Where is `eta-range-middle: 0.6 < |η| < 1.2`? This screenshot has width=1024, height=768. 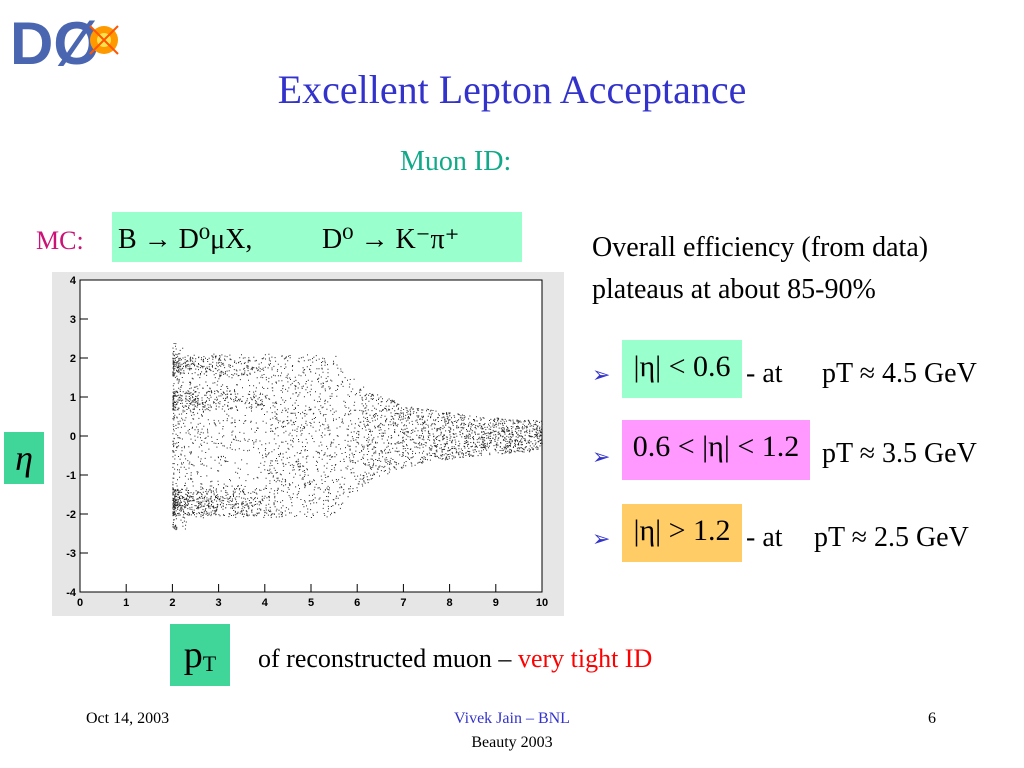 eta-range-middle: 0.6 < |η| < 1.2 is located at coordinates (716, 450).